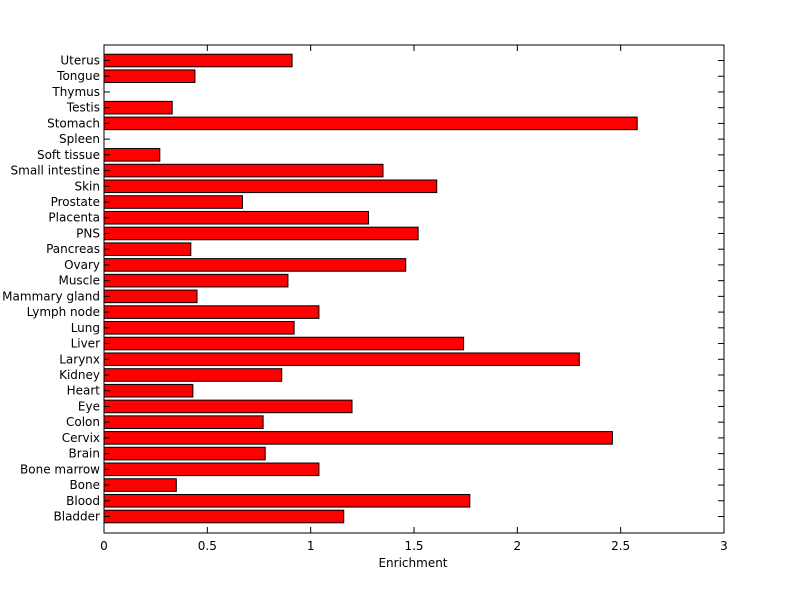  I want to click on x-tick-label: 2, so click(518, 546).